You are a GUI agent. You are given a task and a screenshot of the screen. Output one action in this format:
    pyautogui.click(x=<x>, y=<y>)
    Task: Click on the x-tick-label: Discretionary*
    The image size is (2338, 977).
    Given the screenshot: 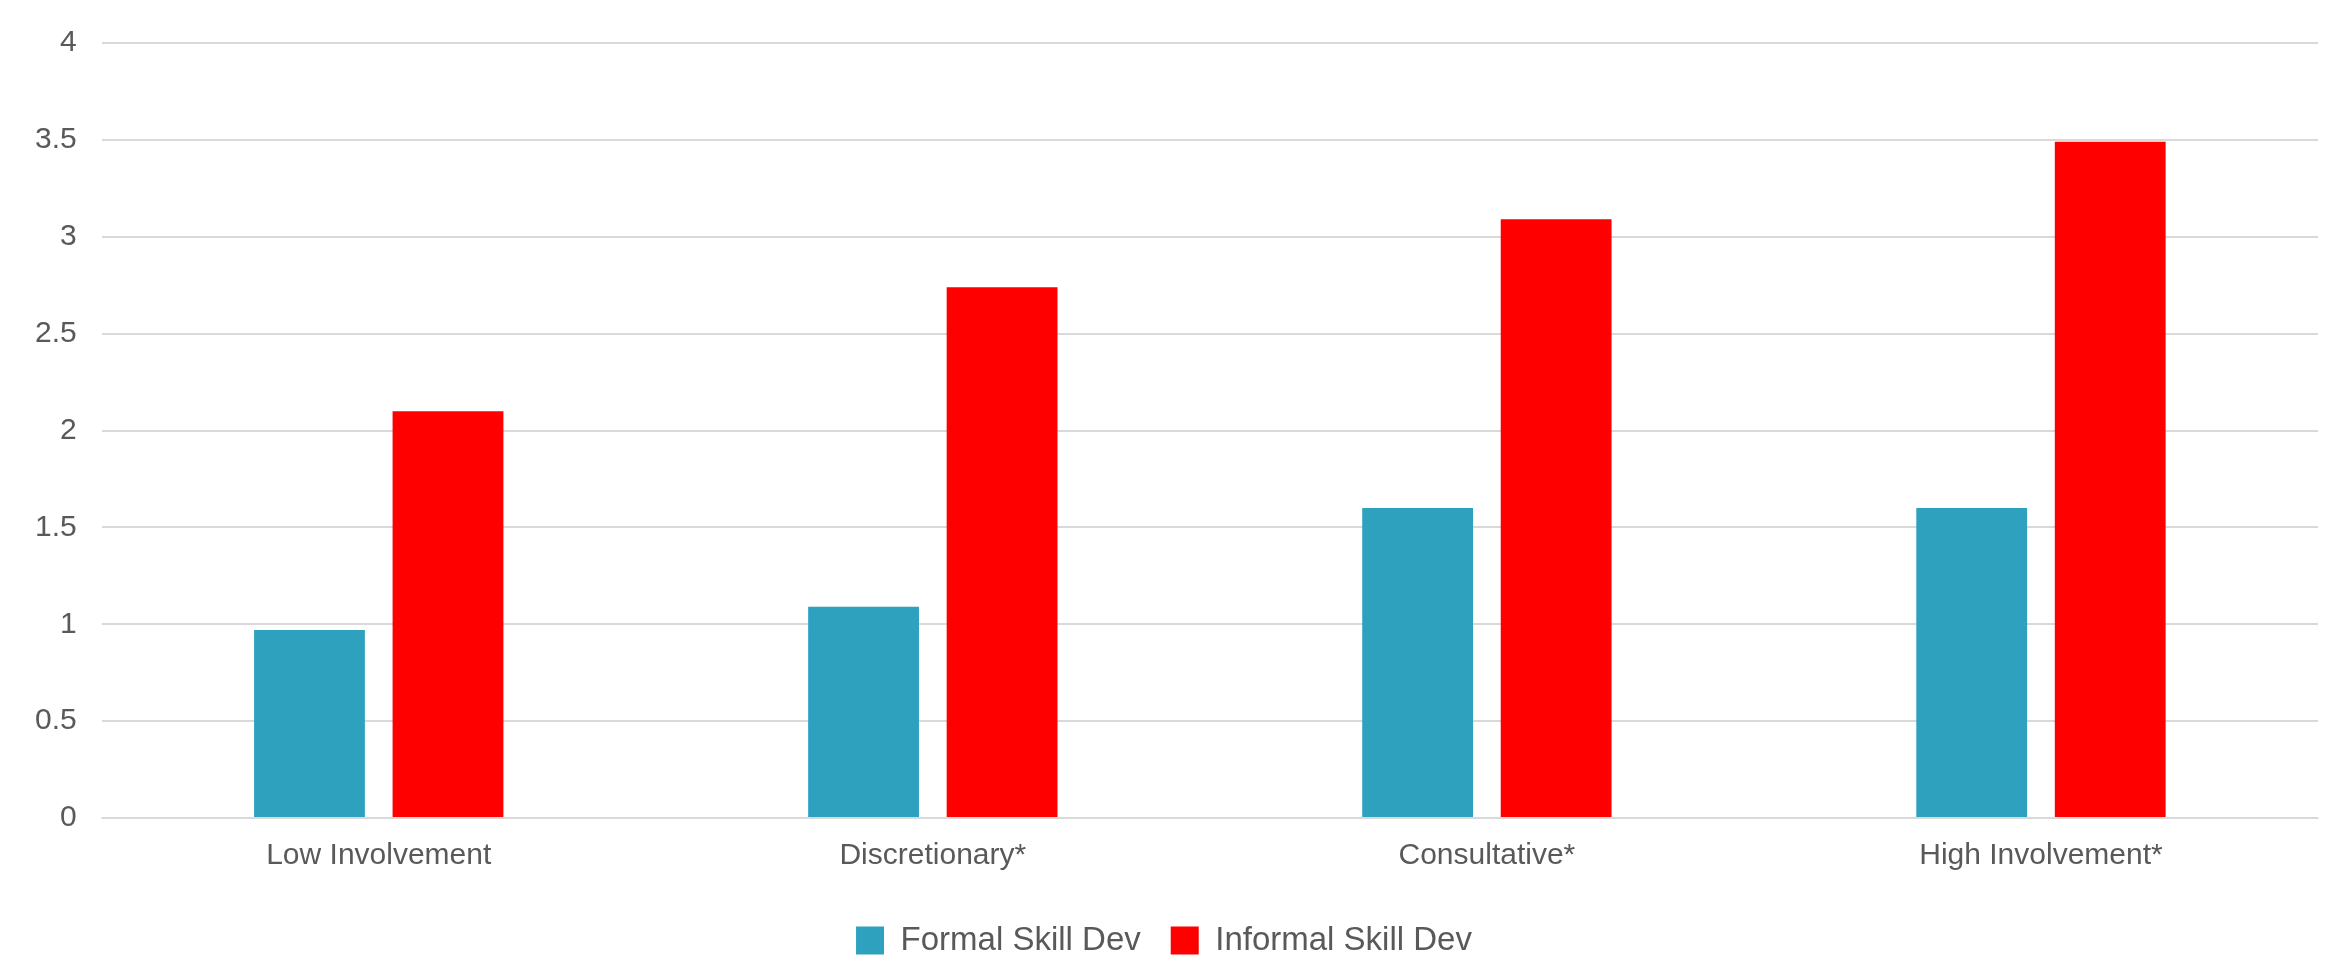 What is the action you would take?
    pyautogui.click(x=933, y=854)
    